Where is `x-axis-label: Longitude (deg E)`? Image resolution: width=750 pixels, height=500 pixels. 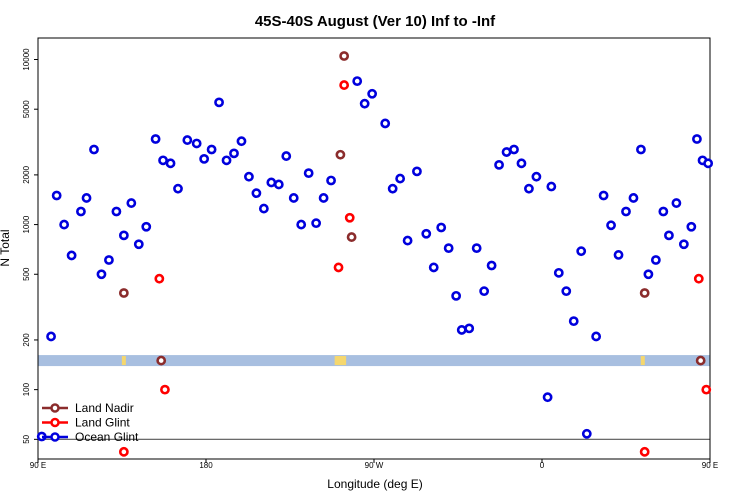 x-axis-label: Longitude (deg E) is located at coordinates (374, 484).